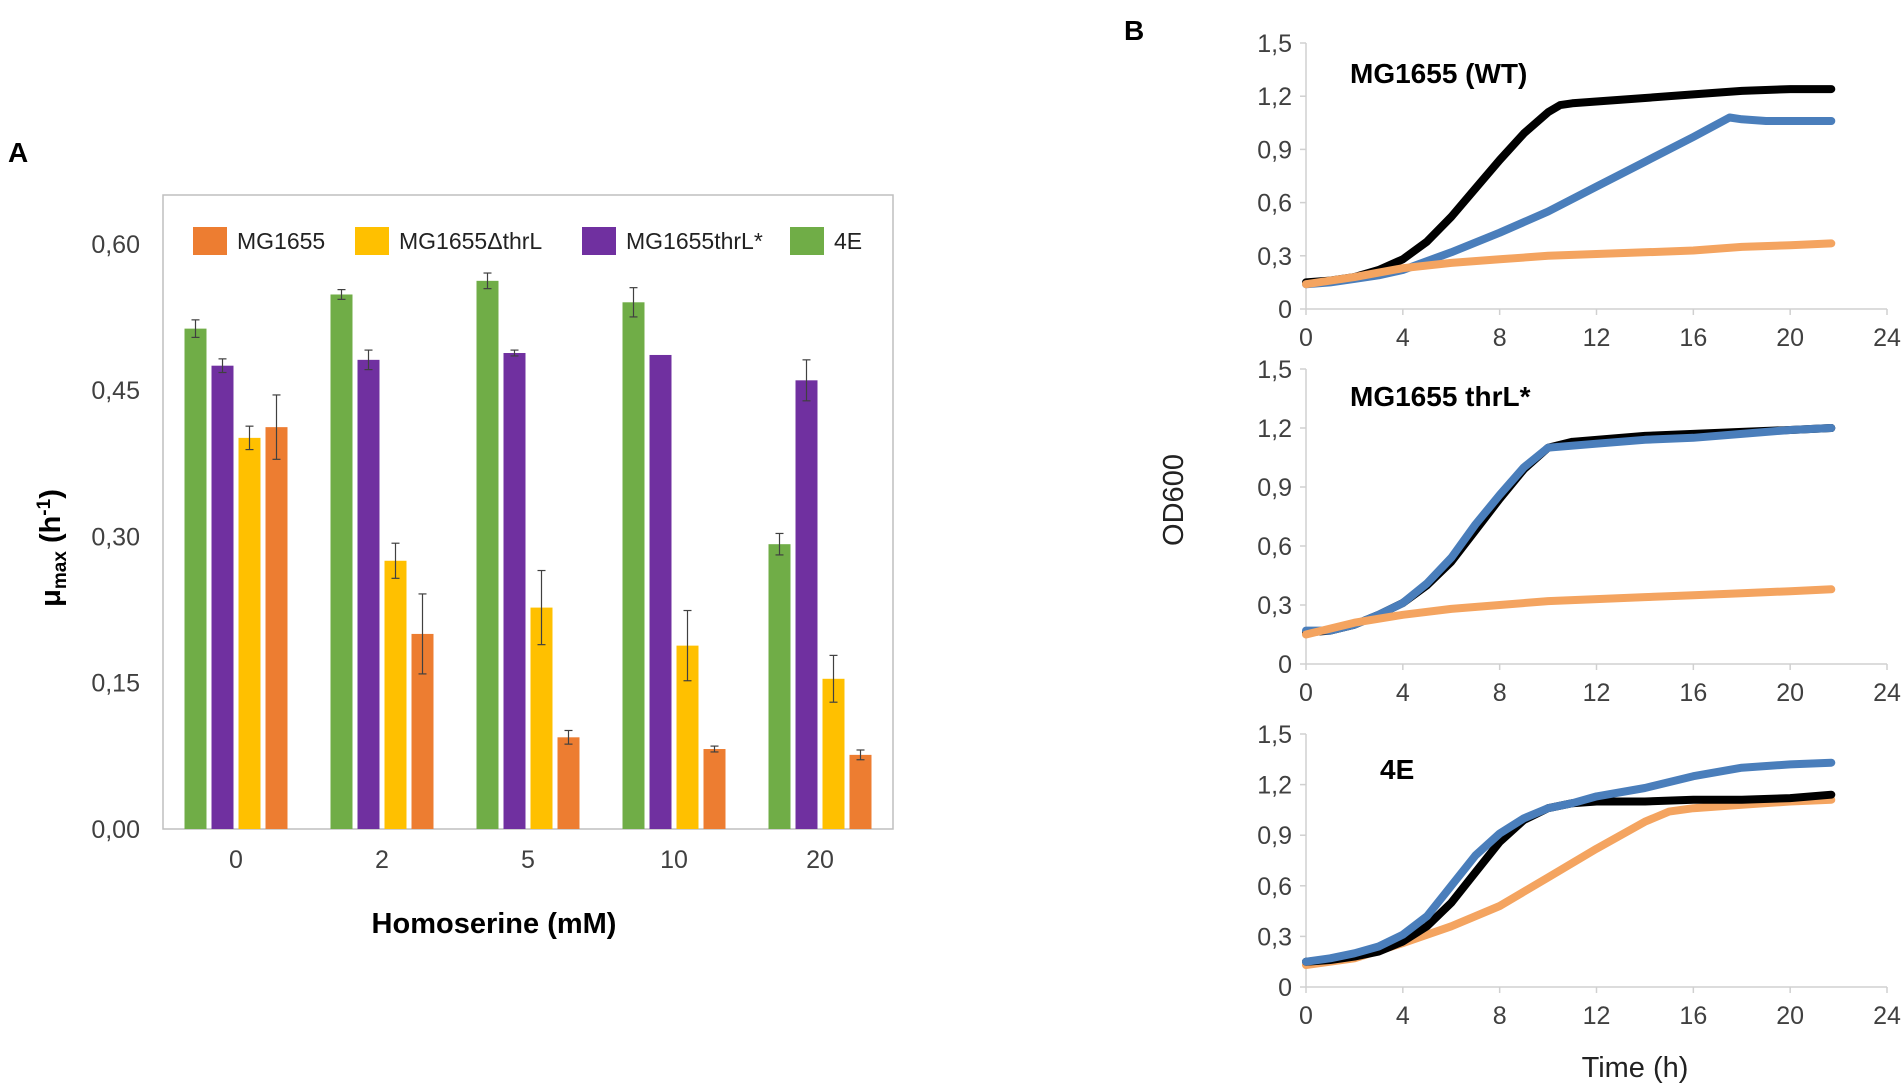 This screenshot has width=1904, height=1083. I want to click on legend-label-4E: 4E, so click(848, 241).